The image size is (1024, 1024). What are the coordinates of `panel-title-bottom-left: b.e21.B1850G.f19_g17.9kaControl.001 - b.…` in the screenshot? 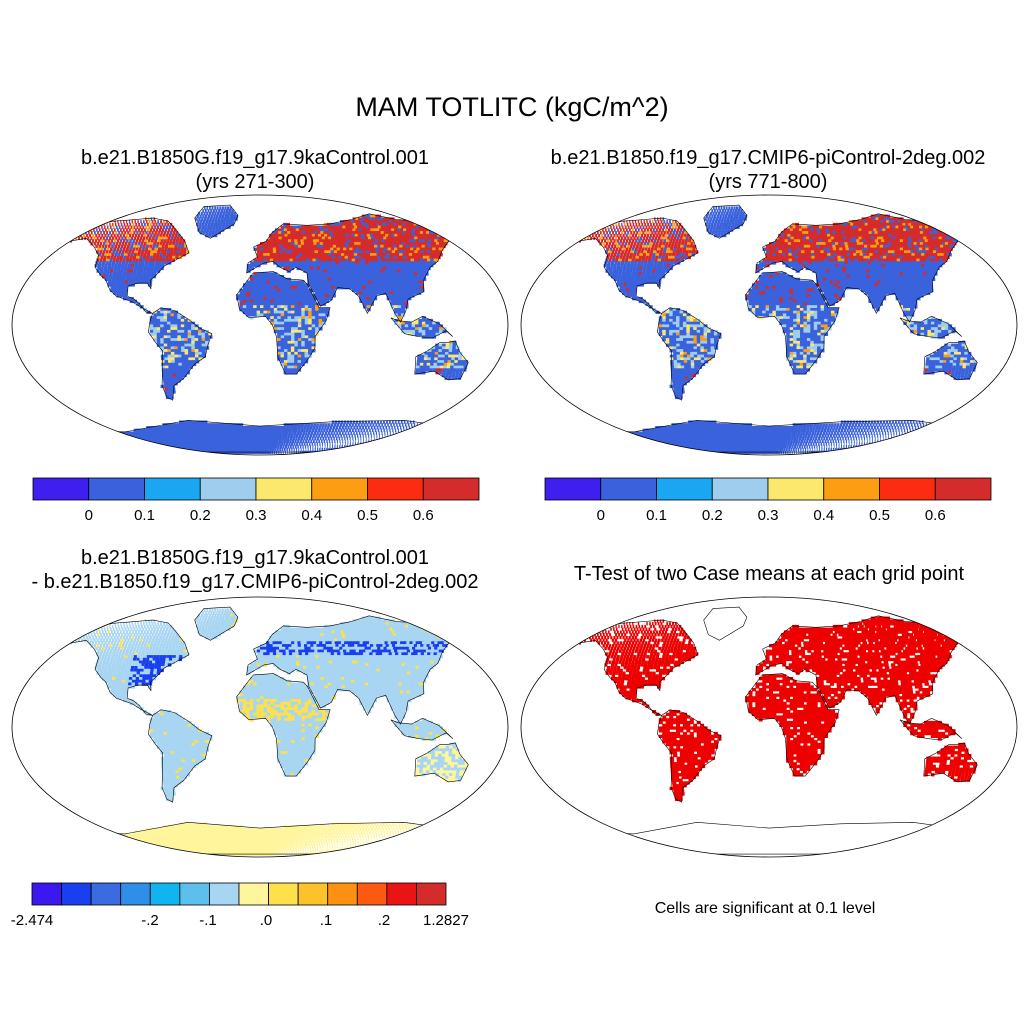 It's located at (255, 570).